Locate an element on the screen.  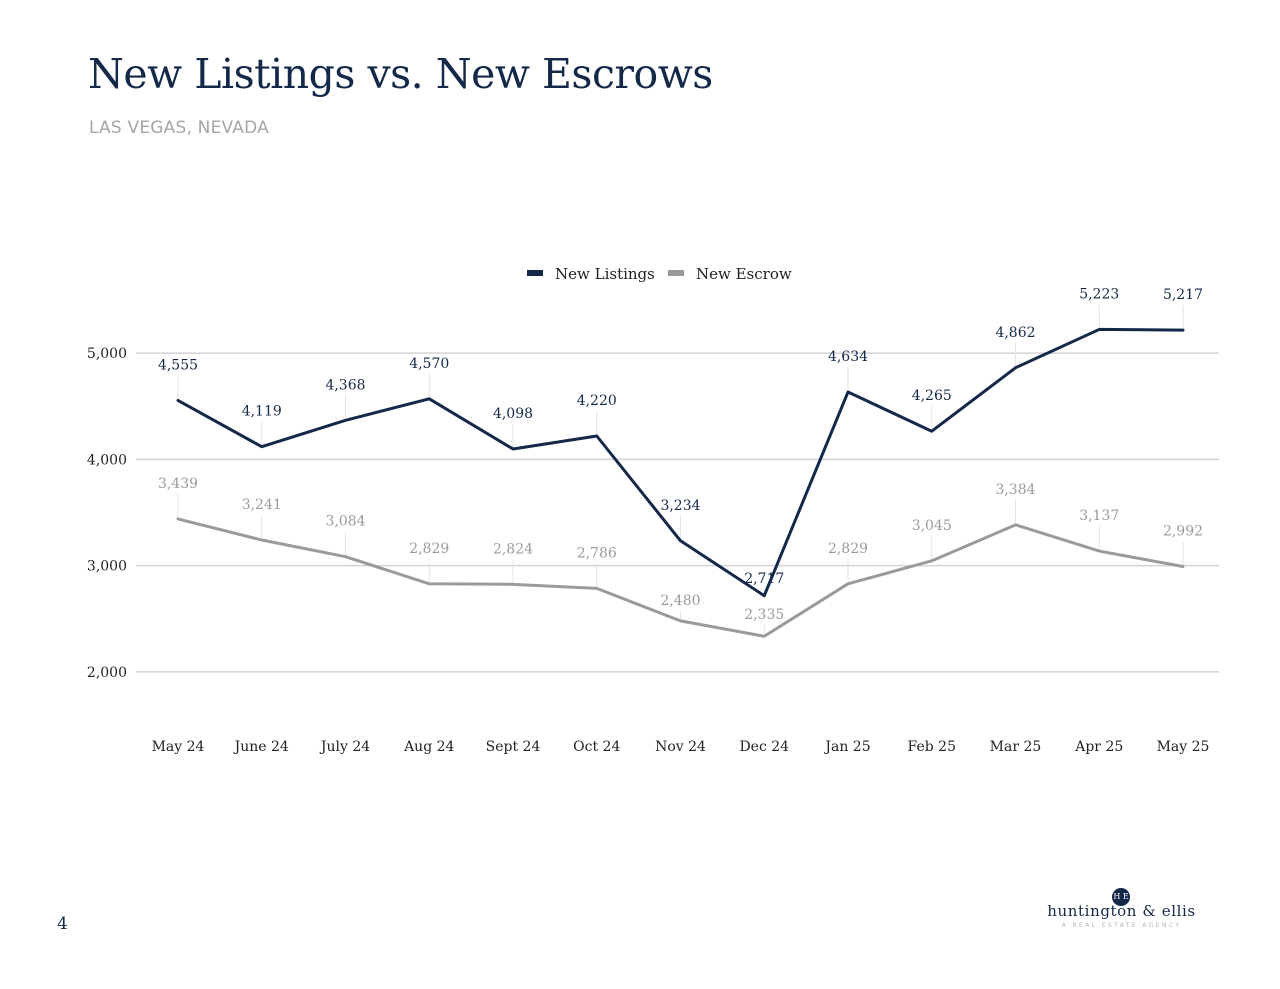
x-tick-label: May 25 is located at coordinates (1183, 747).